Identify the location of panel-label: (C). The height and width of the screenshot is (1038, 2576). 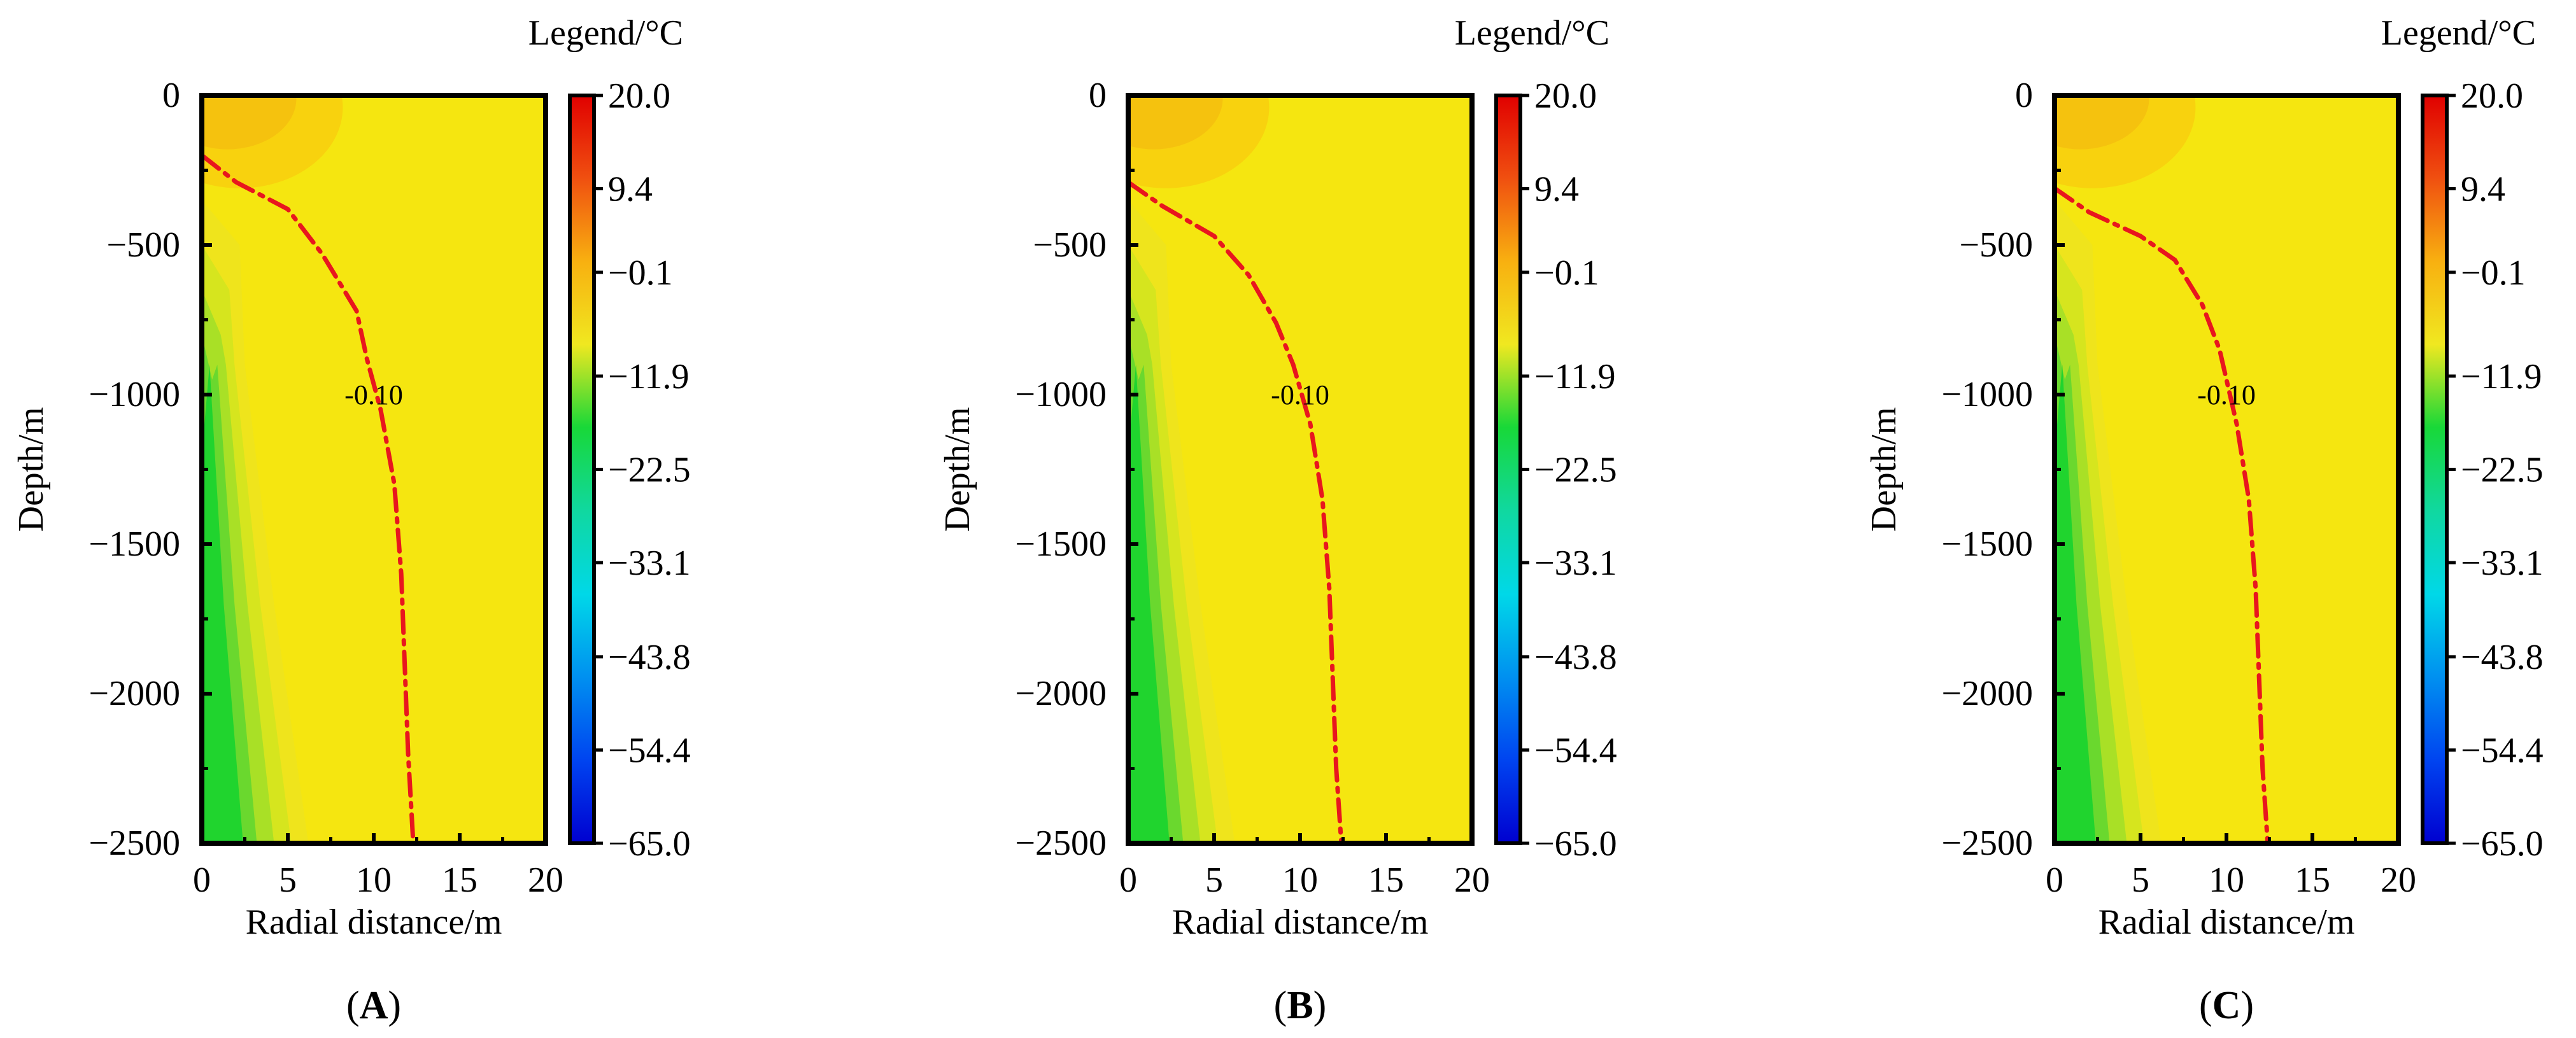
(2226, 1005).